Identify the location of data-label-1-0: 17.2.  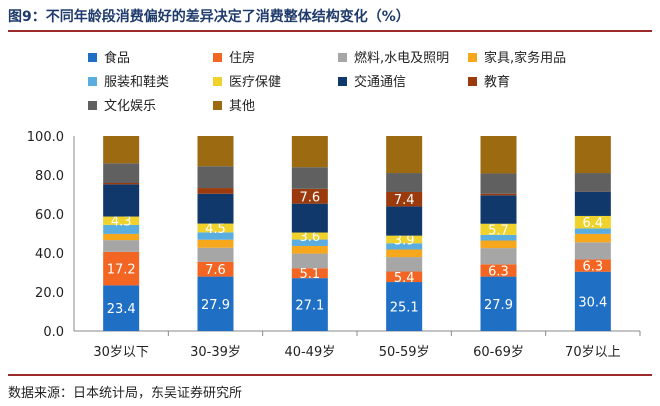
(121, 270).